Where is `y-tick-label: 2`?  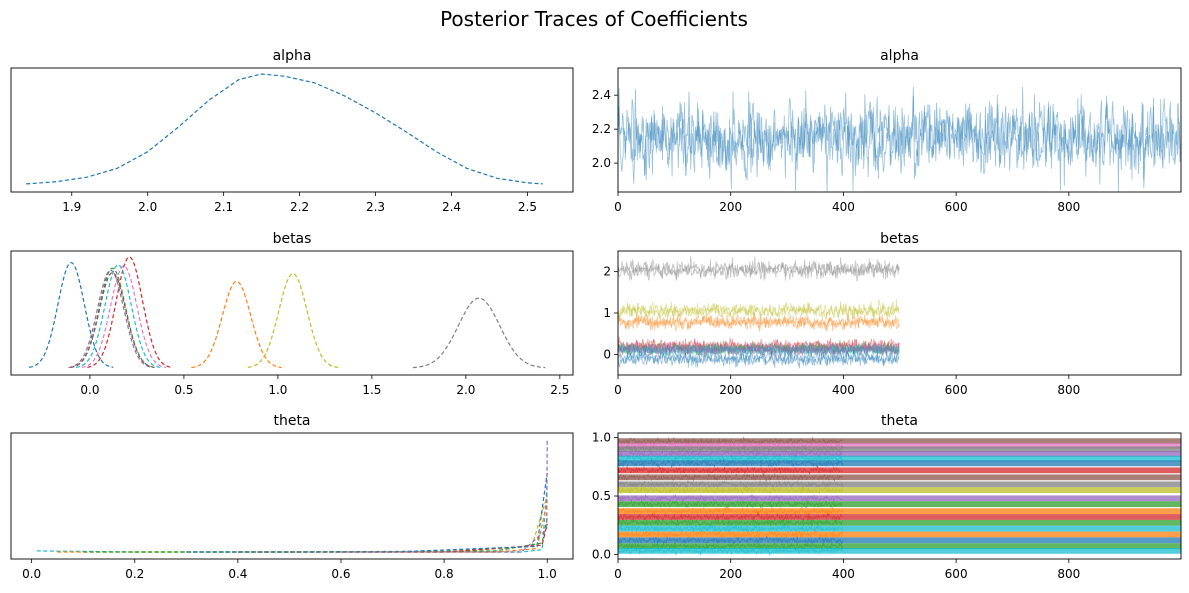 y-tick-label: 2 is located at coordinates (607, 272).